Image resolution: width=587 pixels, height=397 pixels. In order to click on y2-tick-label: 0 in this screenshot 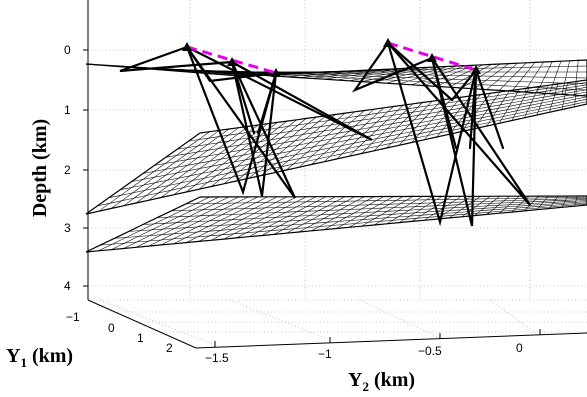, I will do `click(519, 348)`.